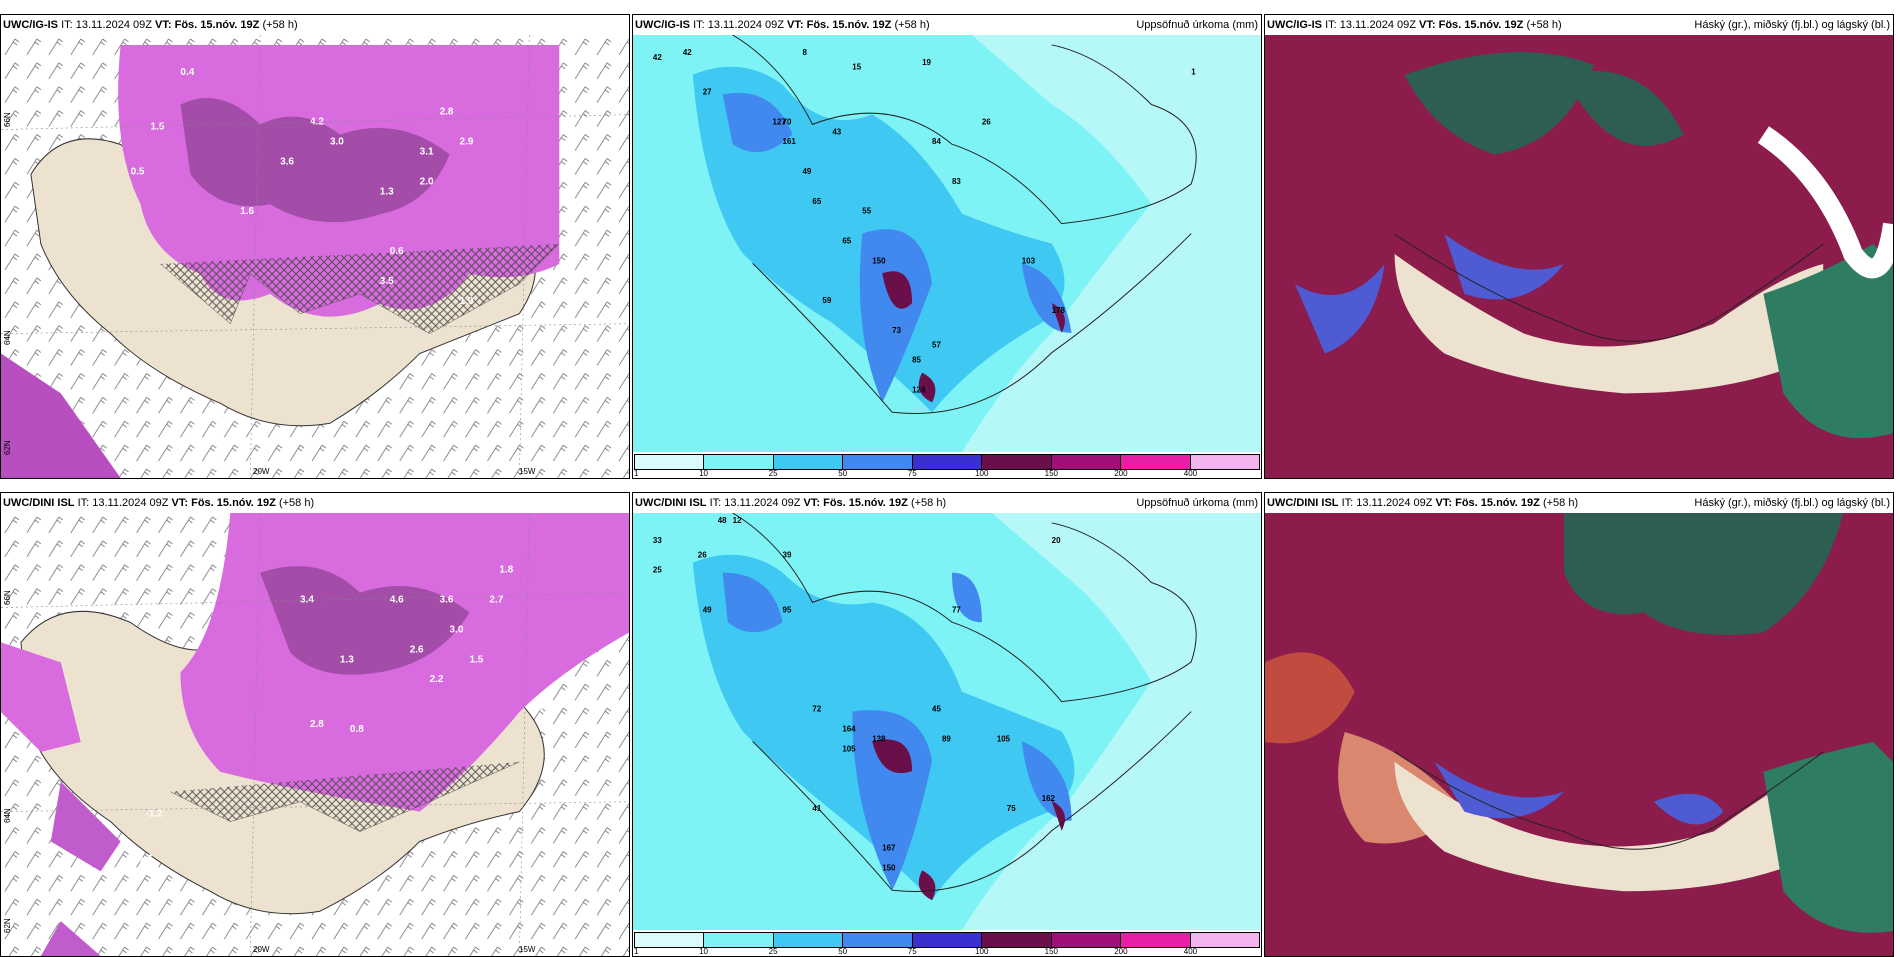 The image size is (1900, 957). What do you see at coordinates (1197, 25) in the screenshot?
I see `precip-title: Uppsöfnuð úrkoma (mm)` at bounding box center [1197, 25].